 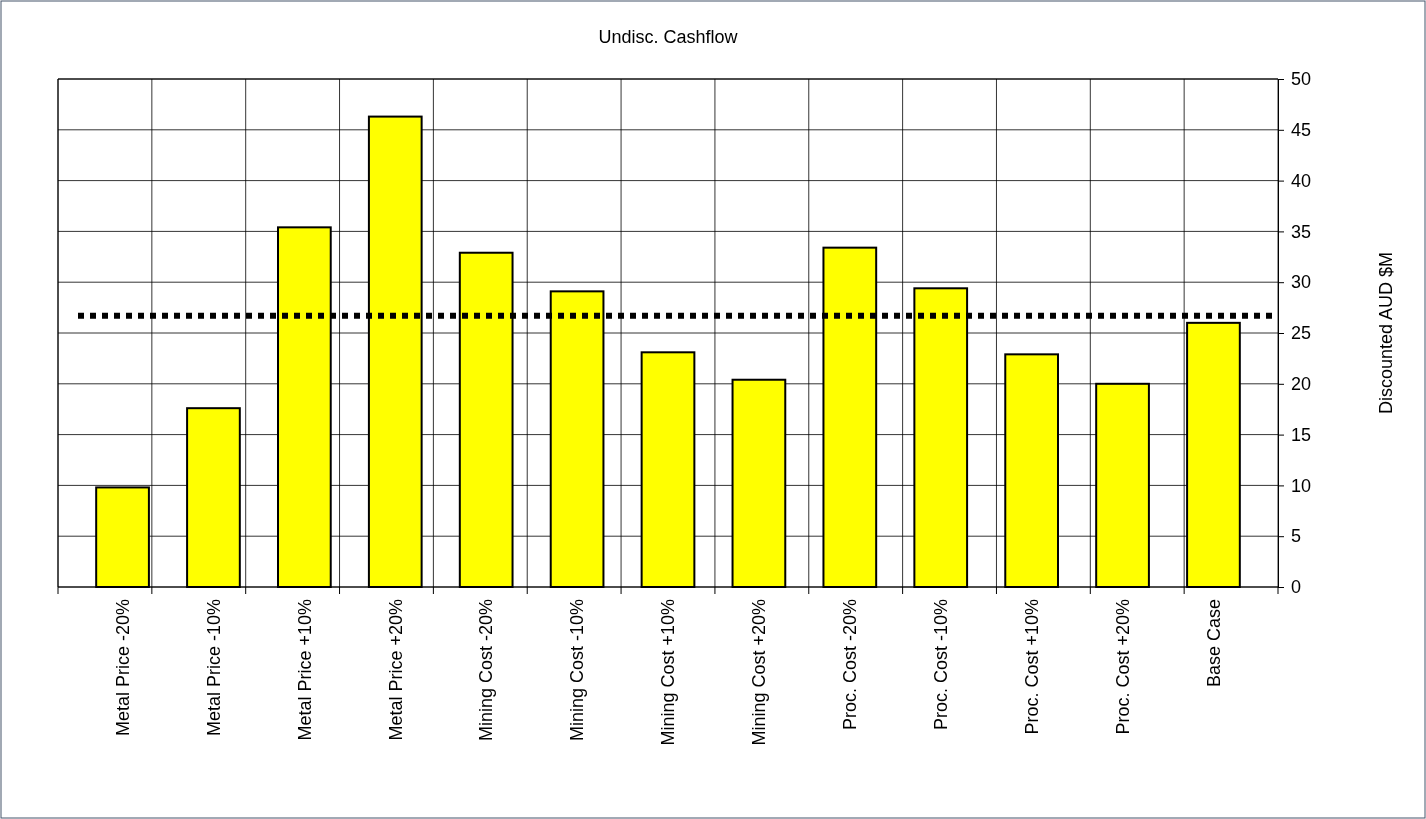 I want to click on y-tick-label: 20, so click(x=1301, y=384).